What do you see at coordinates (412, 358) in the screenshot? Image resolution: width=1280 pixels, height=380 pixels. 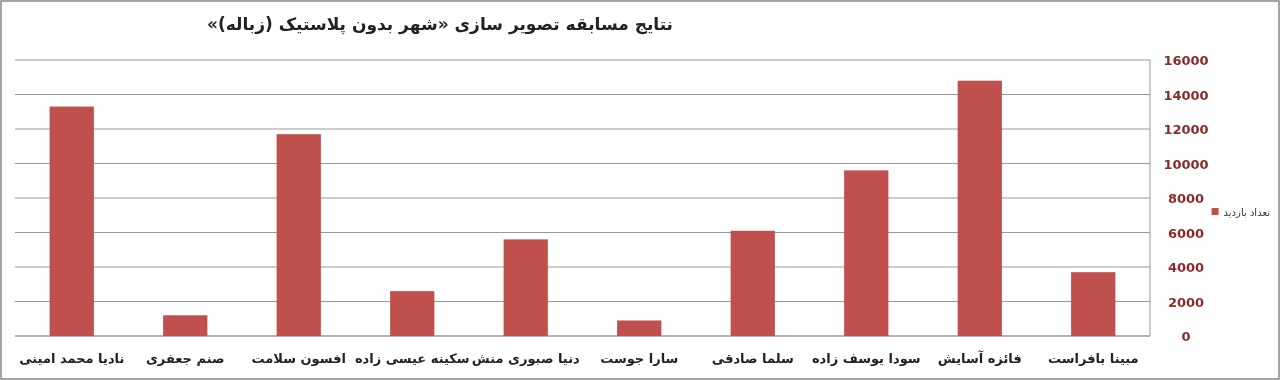 I see `x-tick-label: سکینه عیسی زاده` at bounding box center [412, 358].